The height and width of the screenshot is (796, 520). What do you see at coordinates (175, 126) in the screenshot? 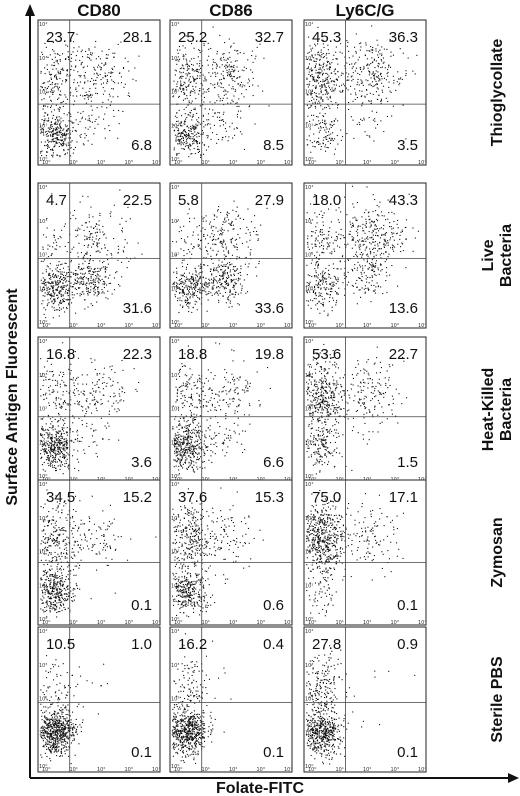
I see `y-tick-label: 10¹` at bounding box center [175, 126].